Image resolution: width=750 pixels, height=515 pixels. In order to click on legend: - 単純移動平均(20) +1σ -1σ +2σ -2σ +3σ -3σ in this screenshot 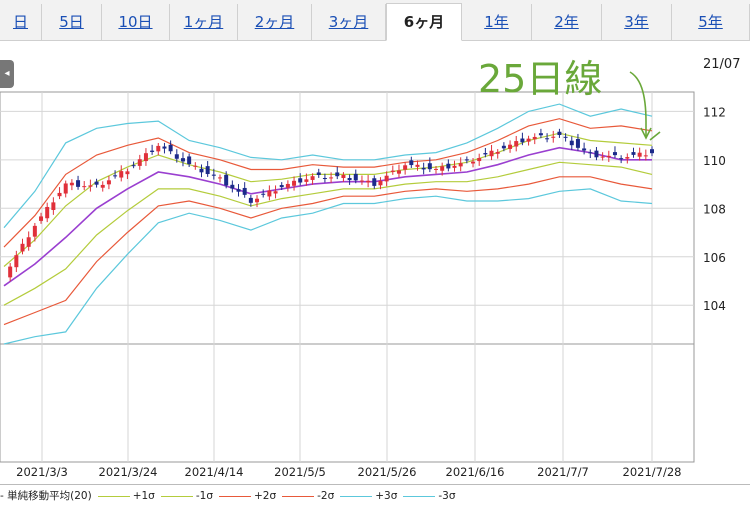, I will do `click(375, 499)`.